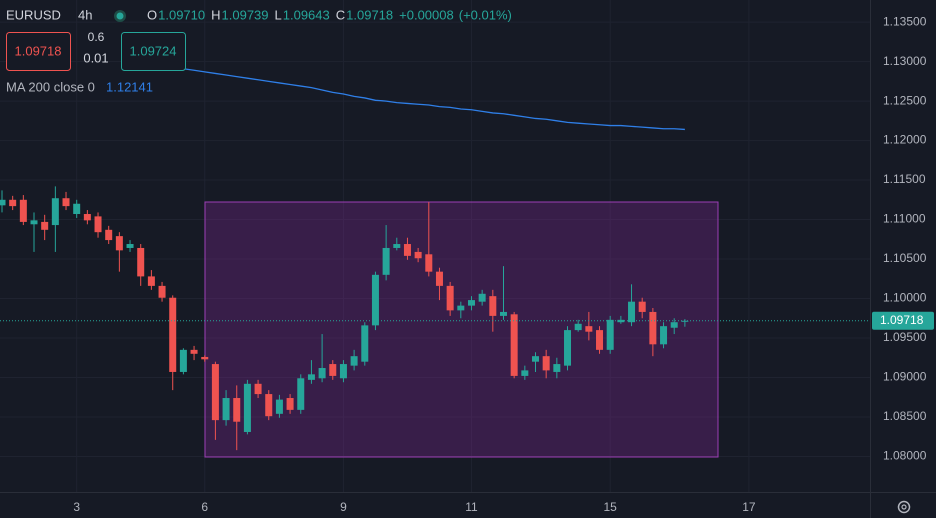 The width and height of the screenshot is (936, 518). What do you see at coordinates (426, 14) in the screenshot?
I see `change: +0.00008` at bounding box center [426, 14].